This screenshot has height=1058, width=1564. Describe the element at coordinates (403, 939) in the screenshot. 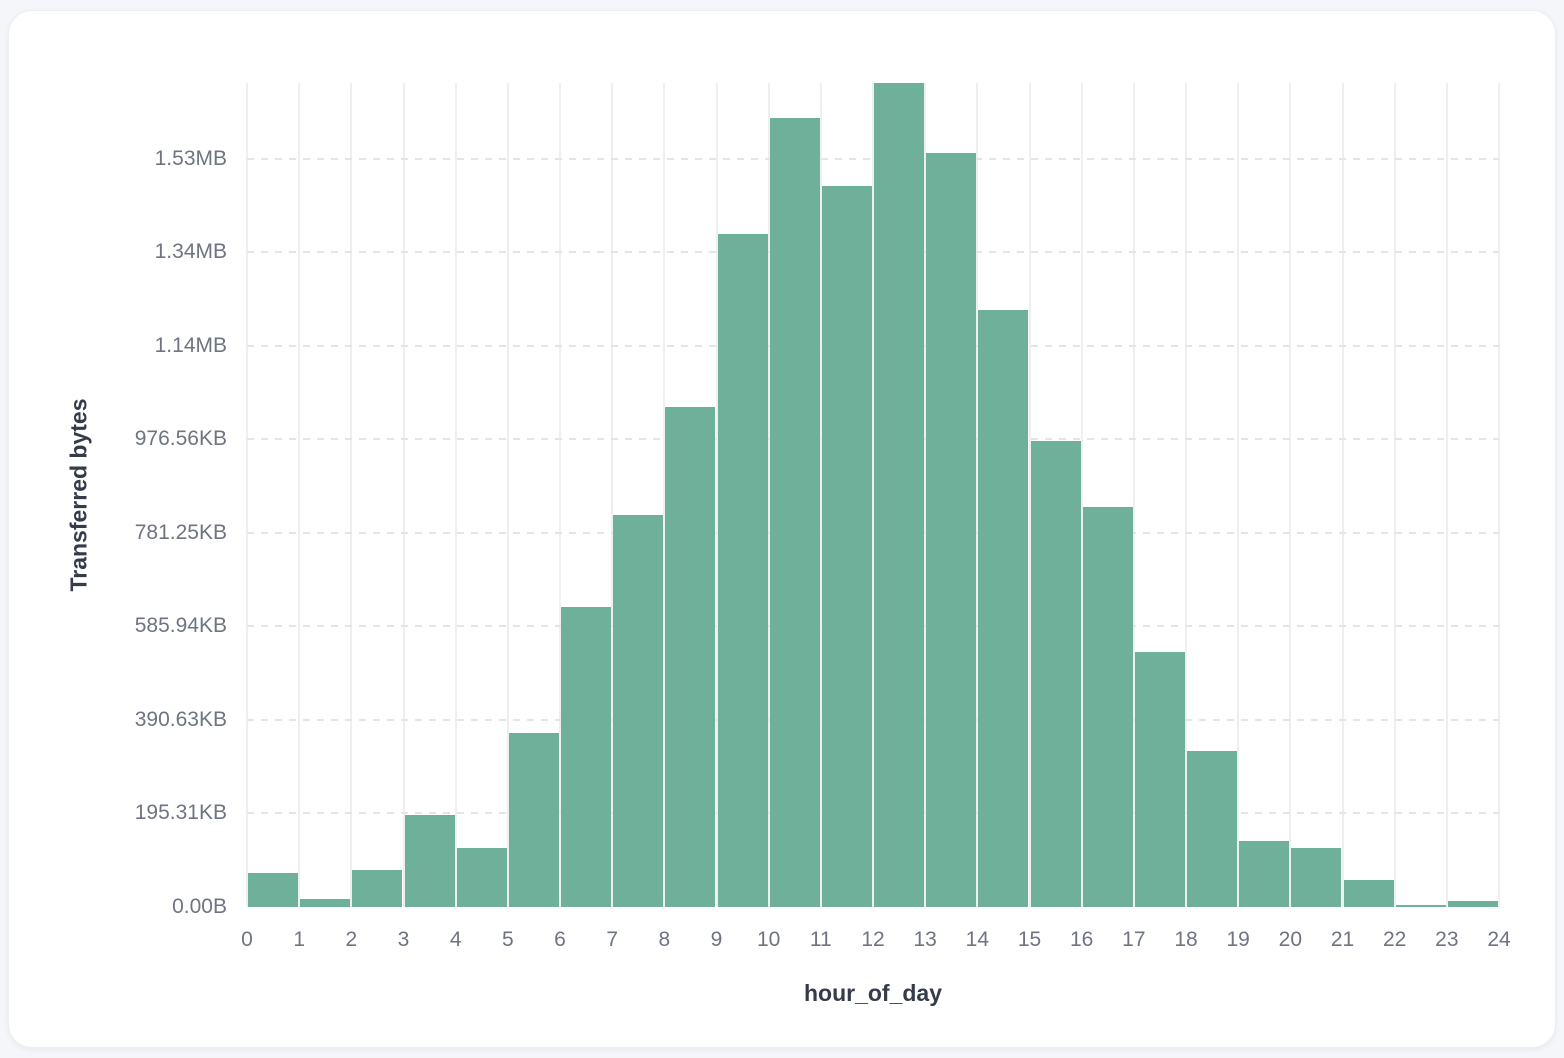

I see `x-tick-label: 3` at that location.